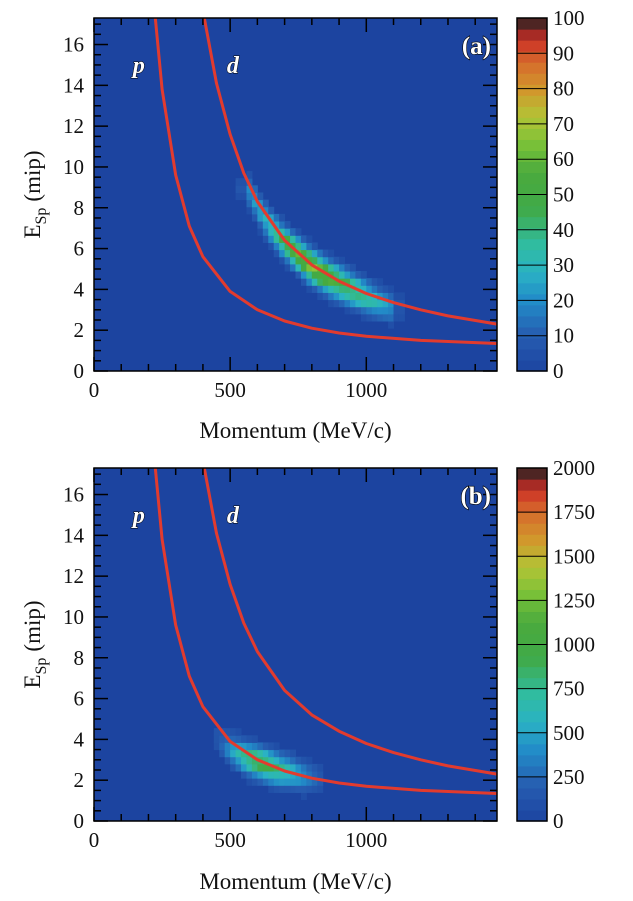  I want to click on y-tick-label: 4, so click(79, 289).